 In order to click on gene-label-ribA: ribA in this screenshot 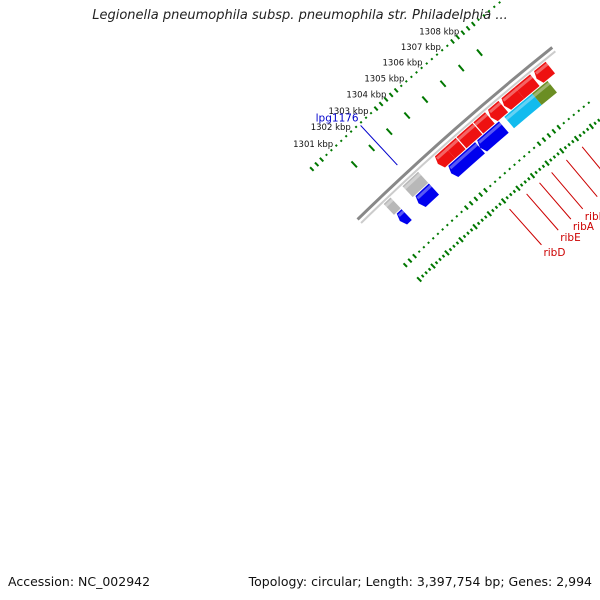, I will do `click(584, 227)`.